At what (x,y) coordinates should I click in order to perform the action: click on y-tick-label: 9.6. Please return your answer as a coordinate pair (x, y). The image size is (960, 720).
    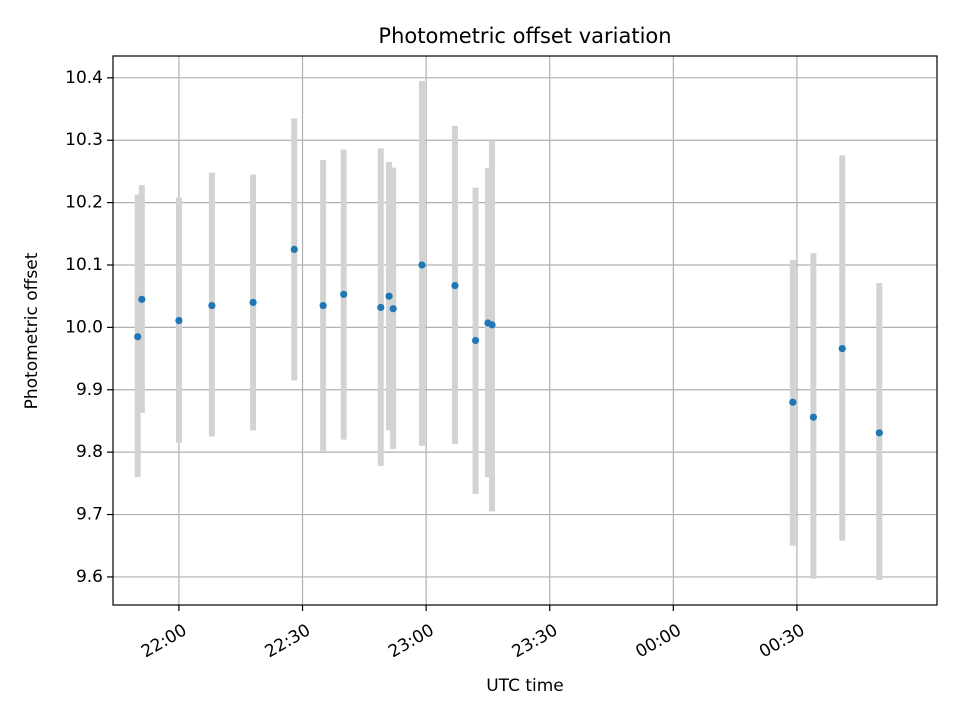
    Looking at the image, I should click on (89, 577).